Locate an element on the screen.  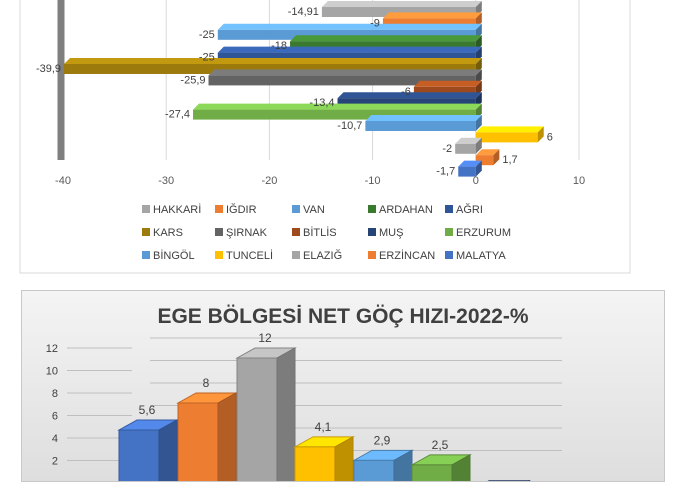
data-label: -2 is located at coordinates (447, 149).